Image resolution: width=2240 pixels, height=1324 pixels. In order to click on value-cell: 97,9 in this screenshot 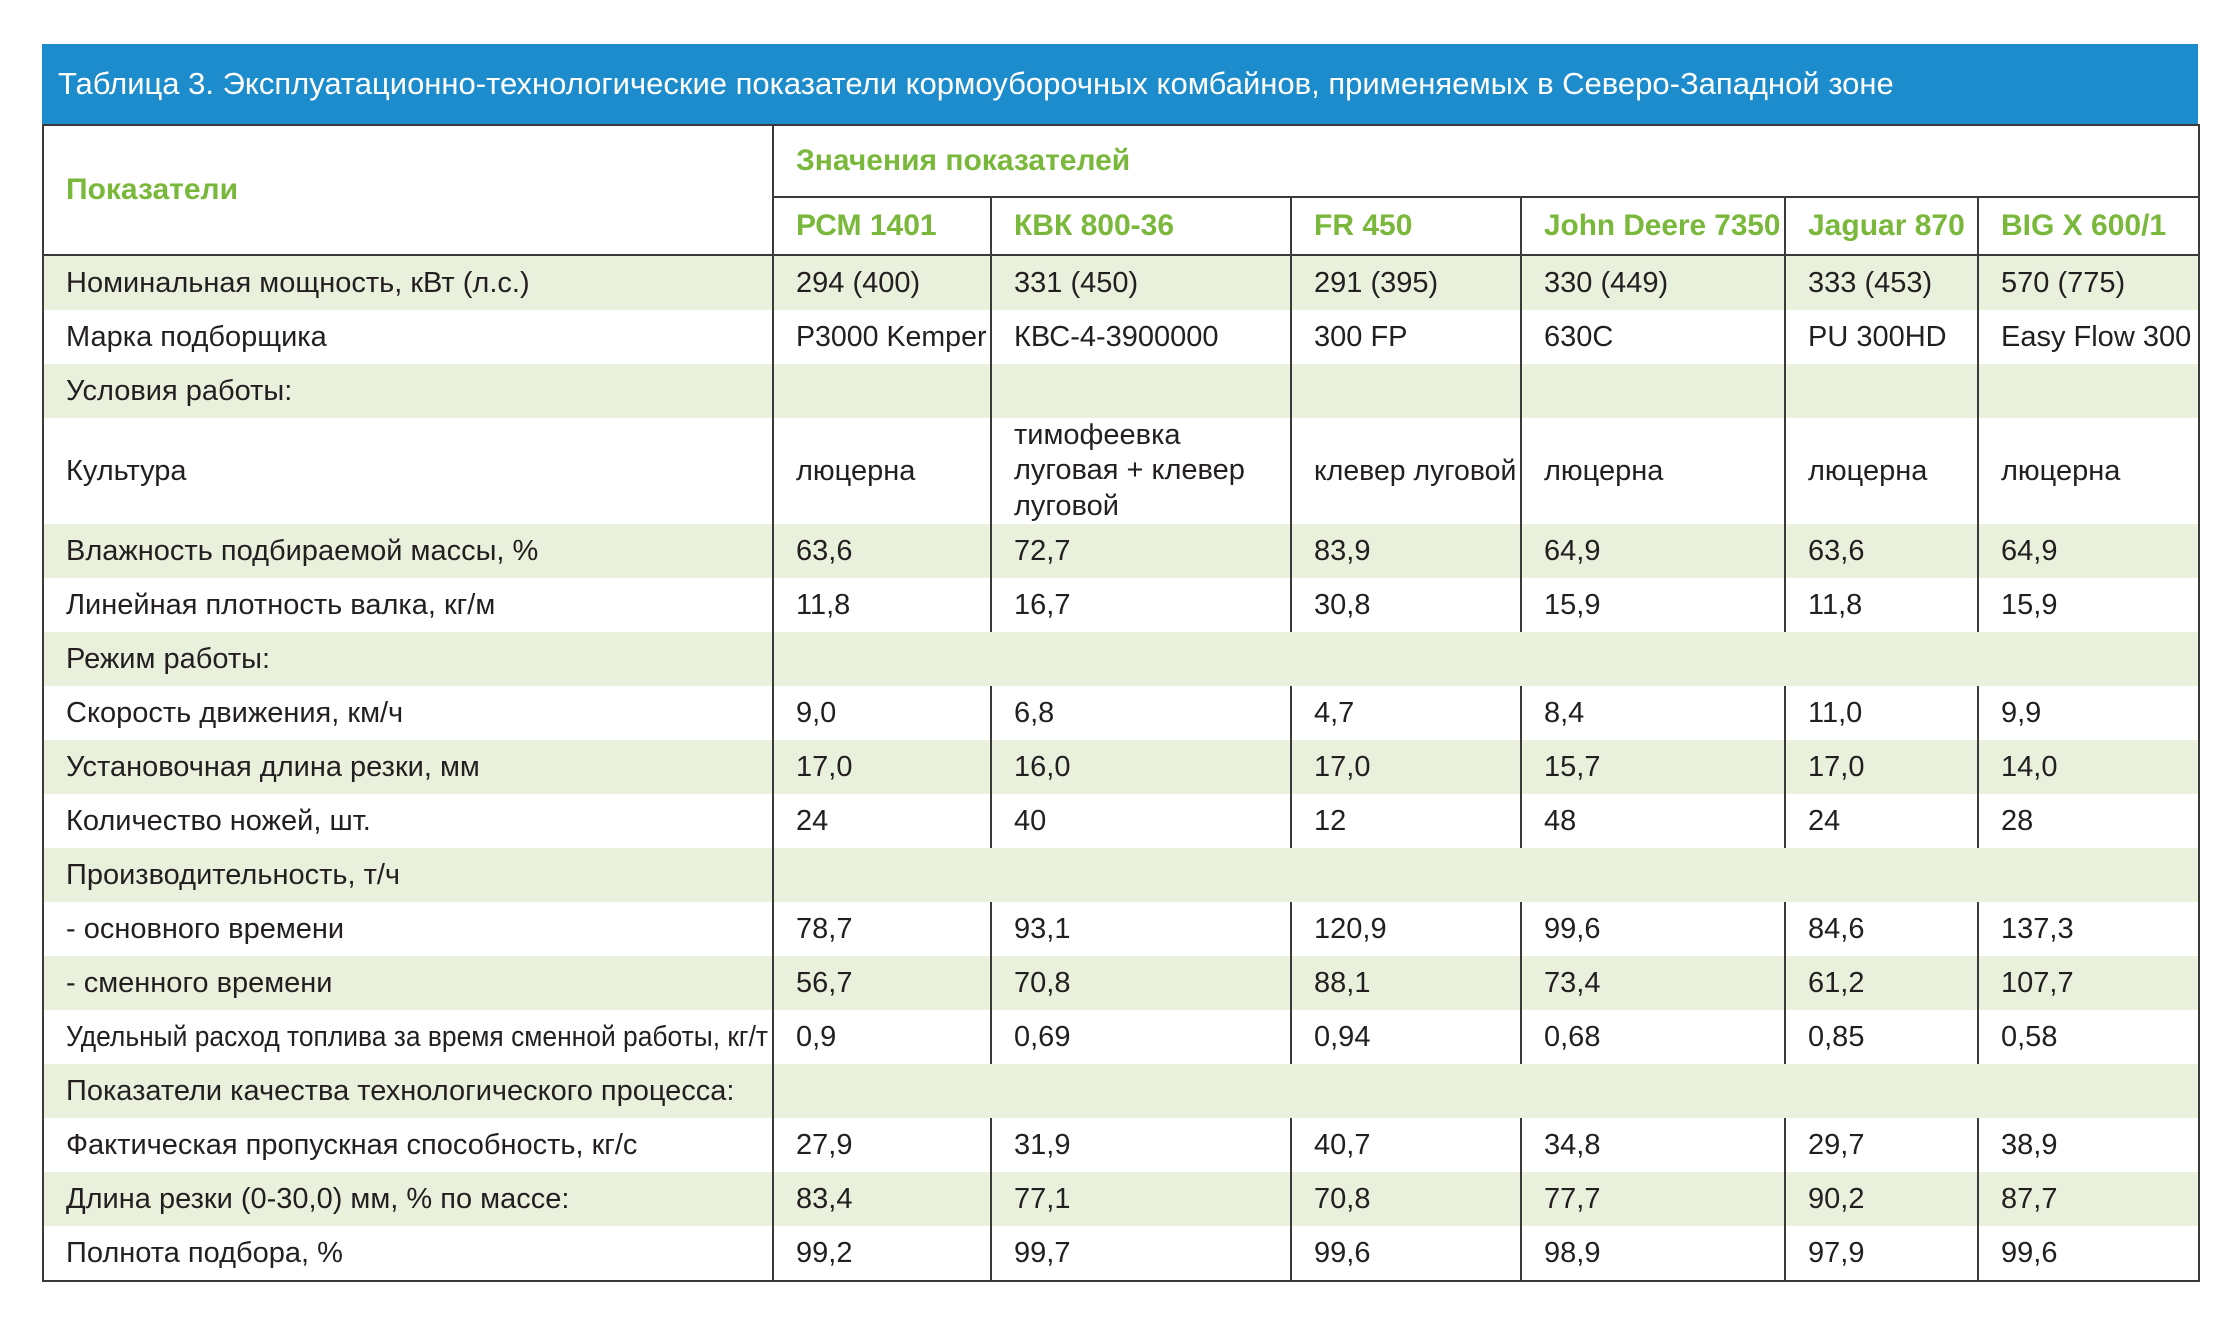, I will do `click(1881, 1254)`.